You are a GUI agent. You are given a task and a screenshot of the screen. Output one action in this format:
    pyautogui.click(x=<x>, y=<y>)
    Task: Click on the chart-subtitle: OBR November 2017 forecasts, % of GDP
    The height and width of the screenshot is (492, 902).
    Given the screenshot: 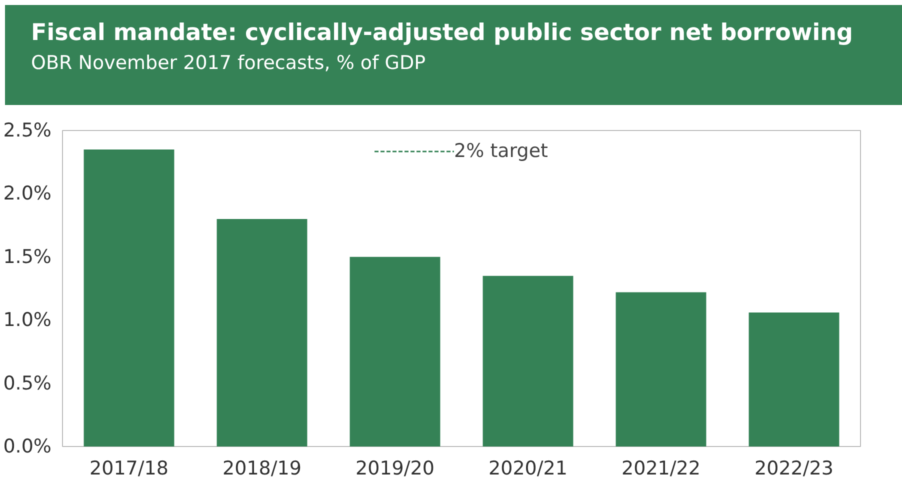 What is the action you would take?
    pyautogui.click(x=229, y=63)
    